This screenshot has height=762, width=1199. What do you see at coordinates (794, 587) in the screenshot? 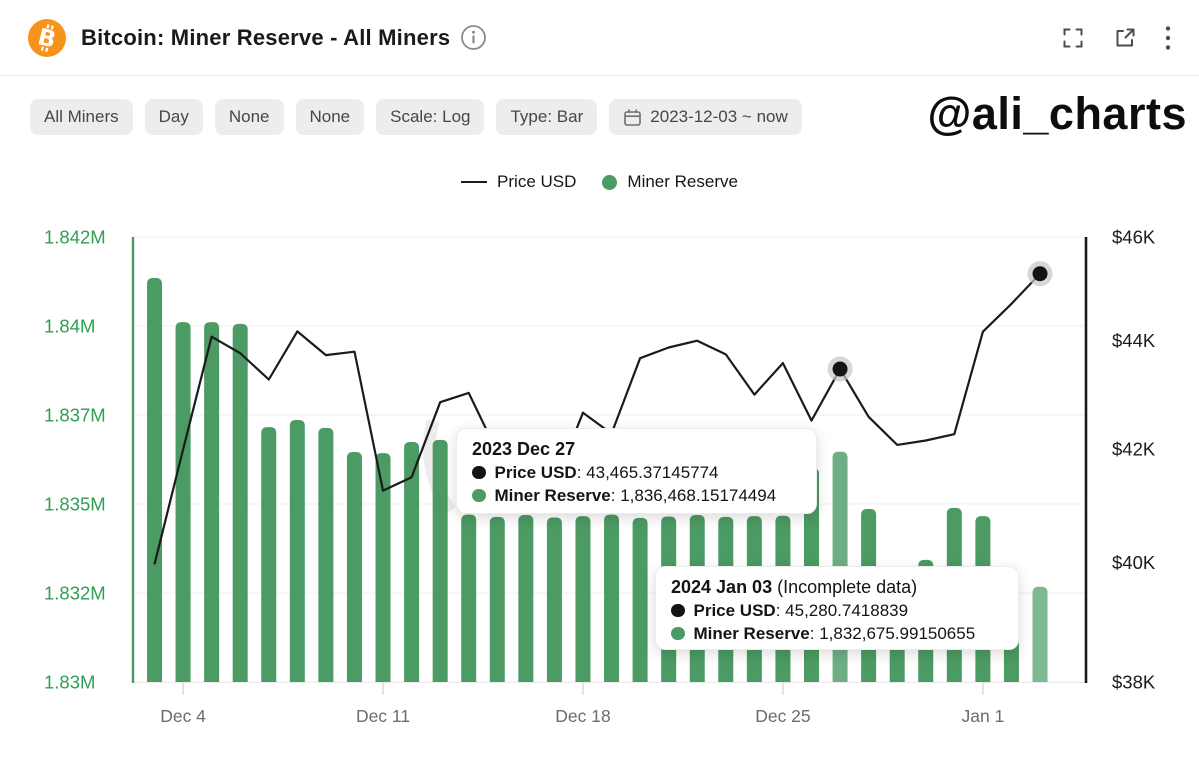
I see `tooltip-title: 2024 Jan 03 (Incomplete data)` at bounding box center [794, 587].